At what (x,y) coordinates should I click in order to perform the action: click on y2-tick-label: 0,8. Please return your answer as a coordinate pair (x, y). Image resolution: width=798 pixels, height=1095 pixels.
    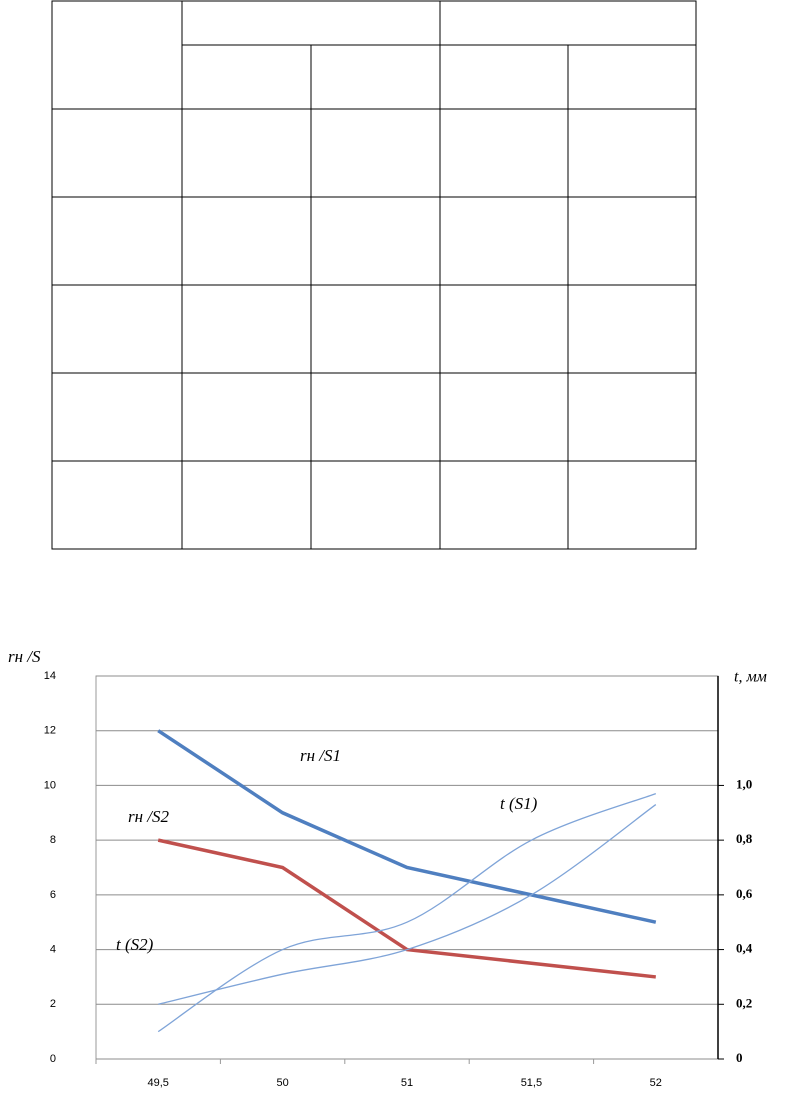
    Looking at the image, I should click on (744, 838).